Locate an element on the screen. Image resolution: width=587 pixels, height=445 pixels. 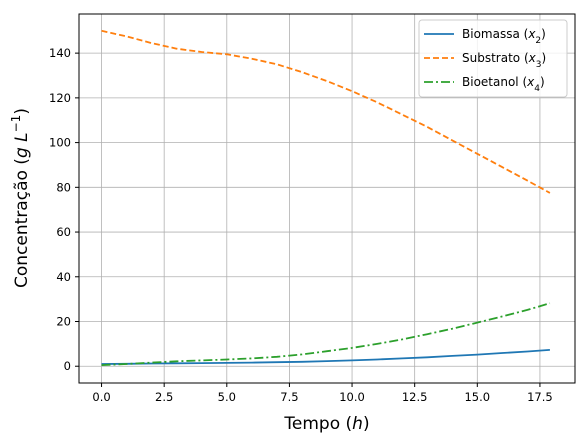
y-tick-label: 120 is located at coordinates (60, 98).